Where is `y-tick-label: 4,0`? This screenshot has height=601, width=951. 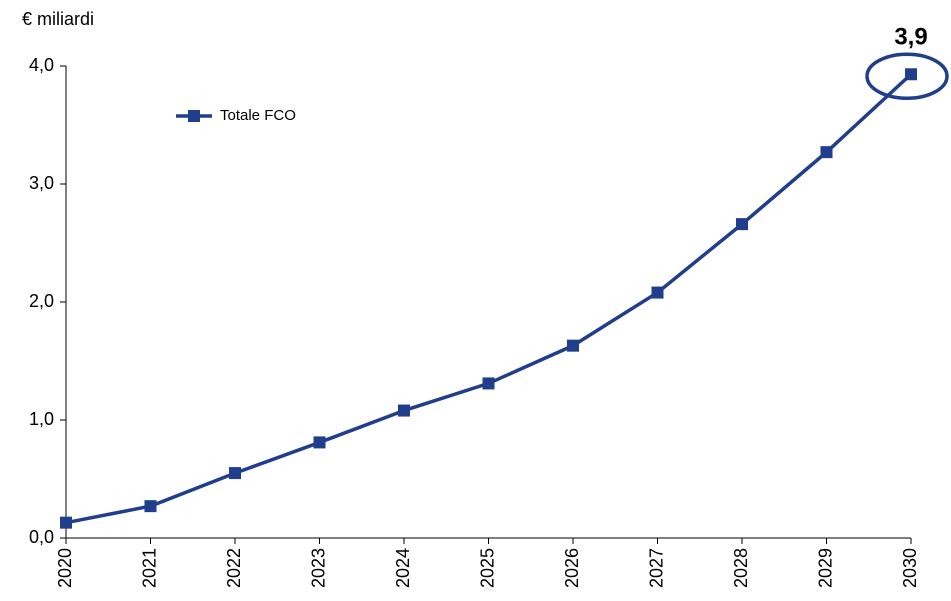
y-tick-label: 4,0 is located at coordinates (41, 65).